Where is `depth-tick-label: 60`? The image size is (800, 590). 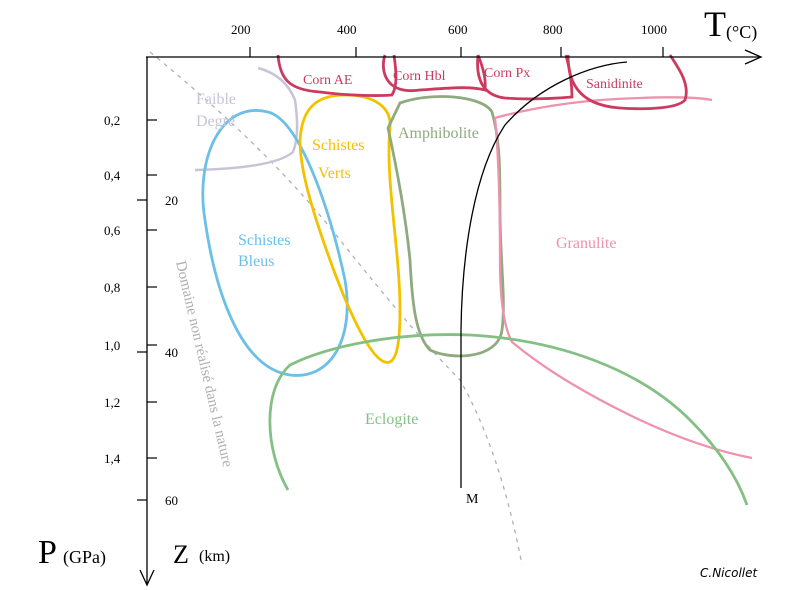 depth-tick-label: 60 is located at coordinates (171, 500).